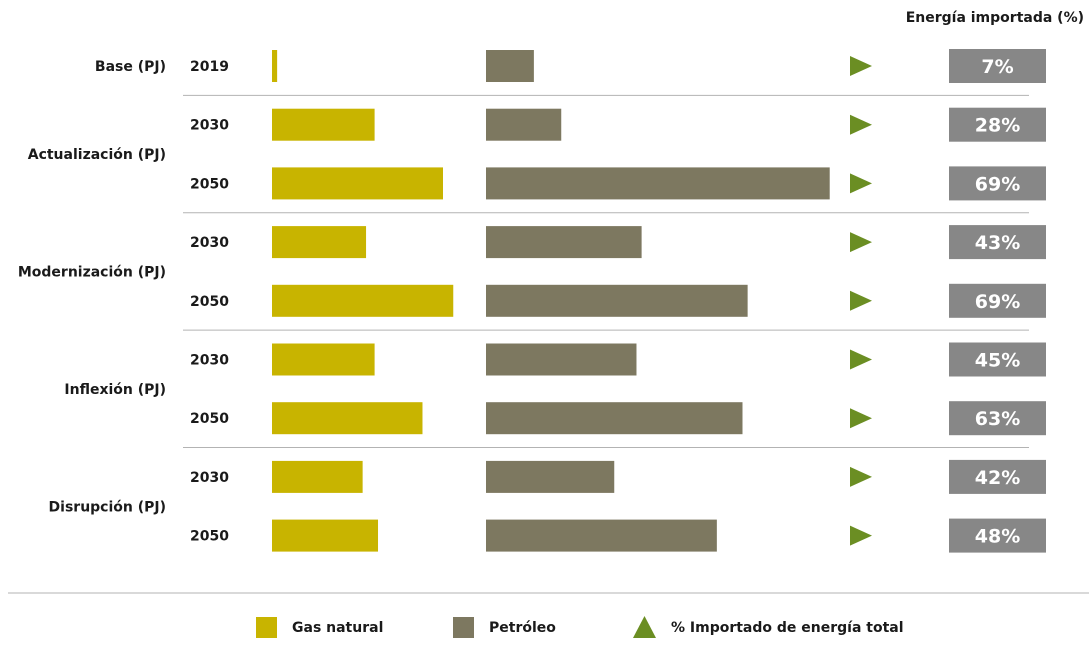 This screenshot has height=645, width=1089. I want to click on pct-label: 42%, so click(997, 478).